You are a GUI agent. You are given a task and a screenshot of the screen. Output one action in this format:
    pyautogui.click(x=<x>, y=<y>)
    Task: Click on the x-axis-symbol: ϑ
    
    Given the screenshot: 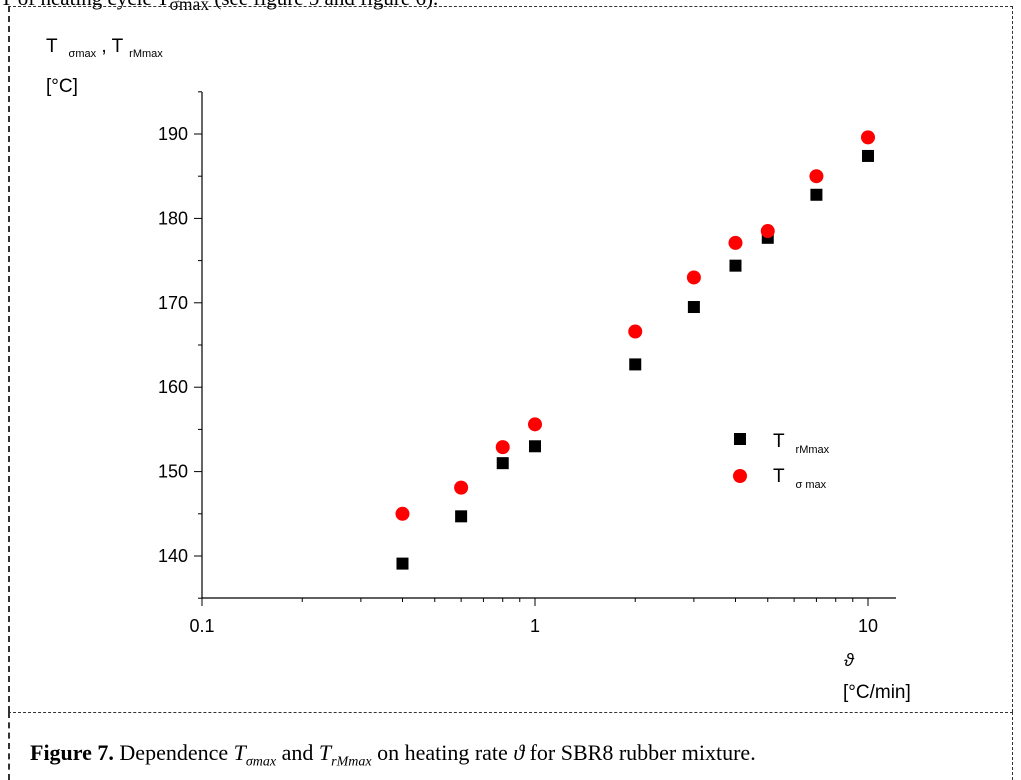 What is the action you would take?
    pyautogui.click(x=849, y=660)
    